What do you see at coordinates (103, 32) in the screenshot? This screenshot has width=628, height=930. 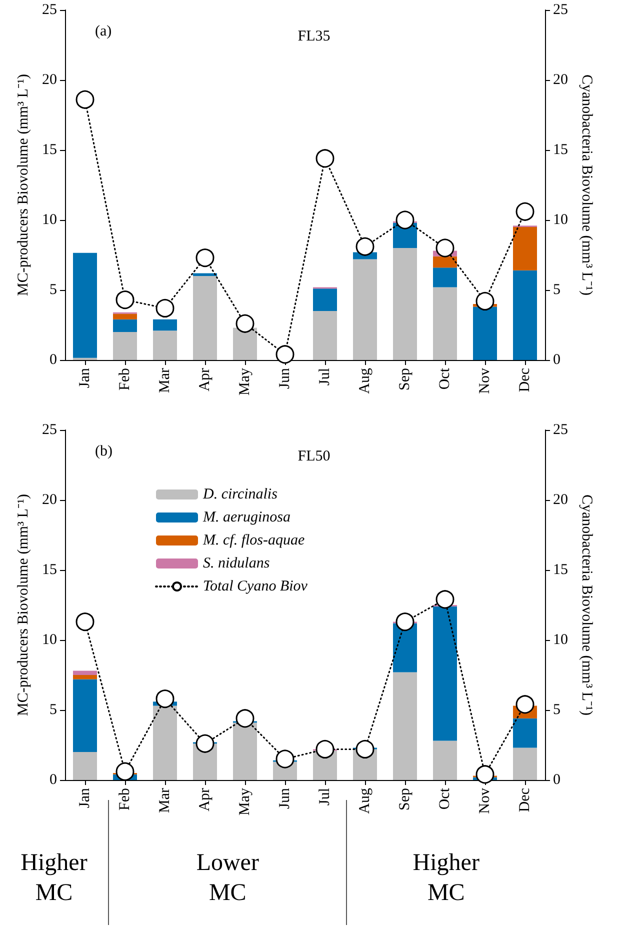 I see `annotation: (a)` at bounding box center [103, 32].